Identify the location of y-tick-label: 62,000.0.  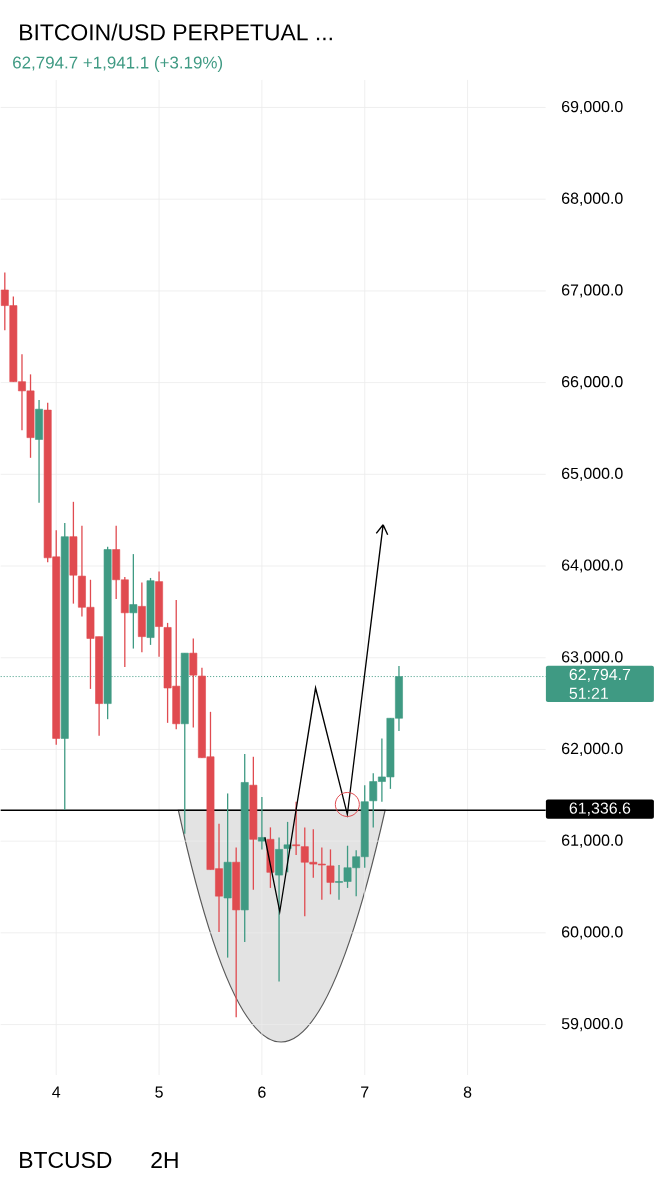
(592, 749).